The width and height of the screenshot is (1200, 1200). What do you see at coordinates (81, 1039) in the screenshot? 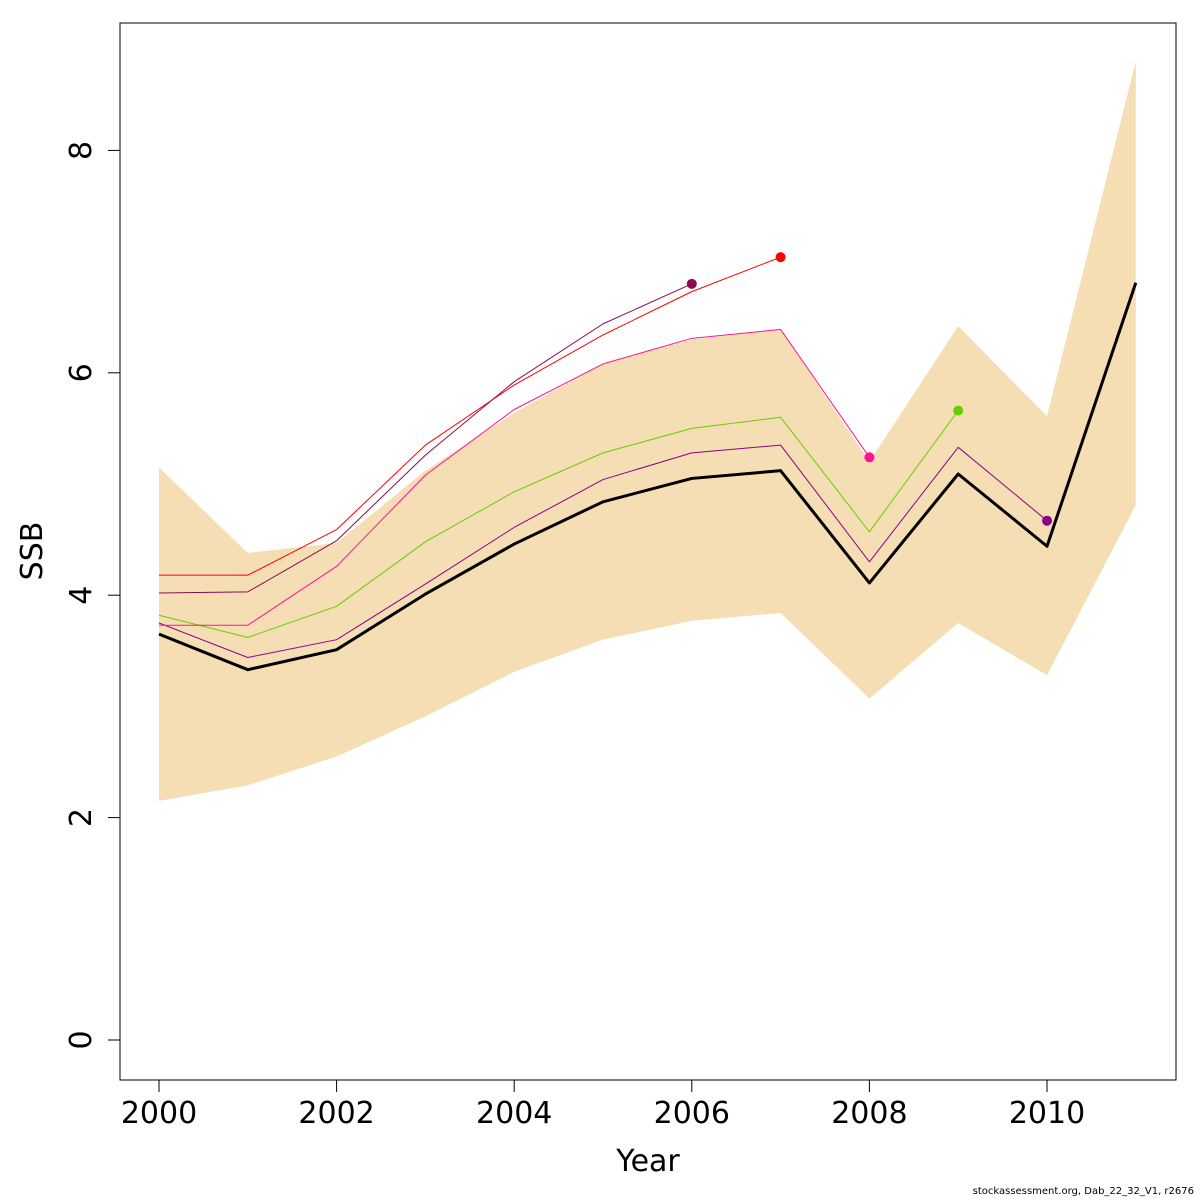
I see `y-tick-label: 0` at bounding box center [81, 1039].